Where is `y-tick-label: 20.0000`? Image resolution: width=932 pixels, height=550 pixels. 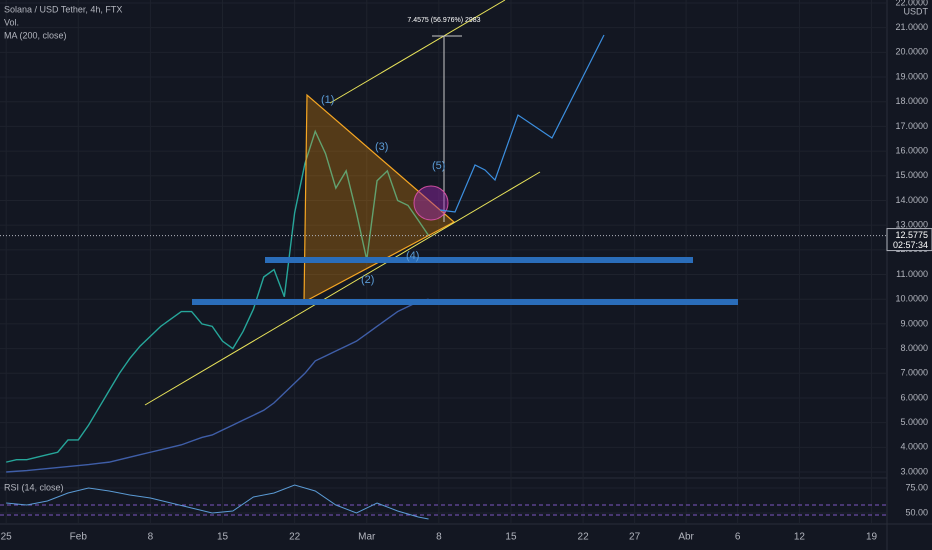
y-tick-label: 20.0000 is located at coordinates (911, 52).